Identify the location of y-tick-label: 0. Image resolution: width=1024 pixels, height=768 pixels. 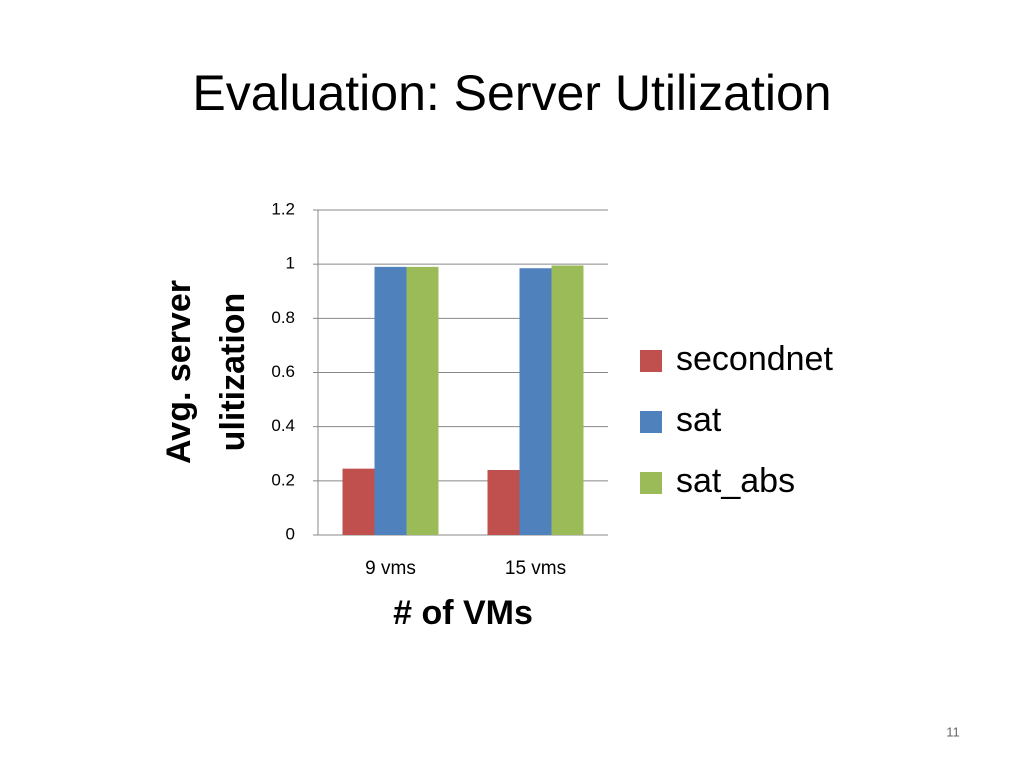
(290, 533).